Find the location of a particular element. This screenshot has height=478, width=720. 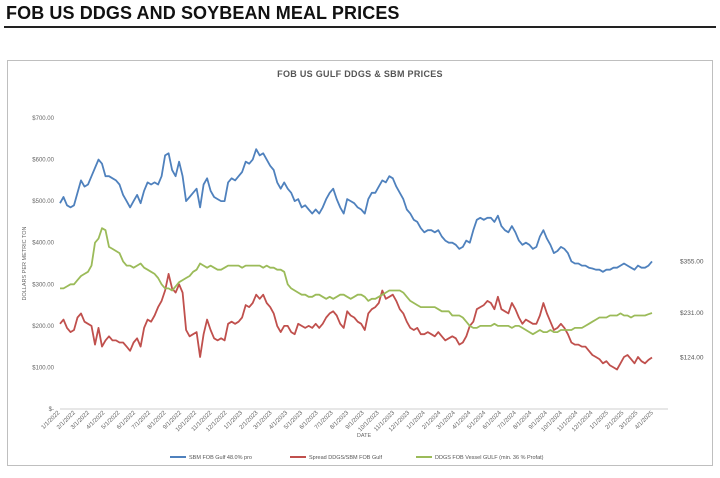

y-axis-label: DOLLARS PER METRIC TON is located at coordinates (25, 263).